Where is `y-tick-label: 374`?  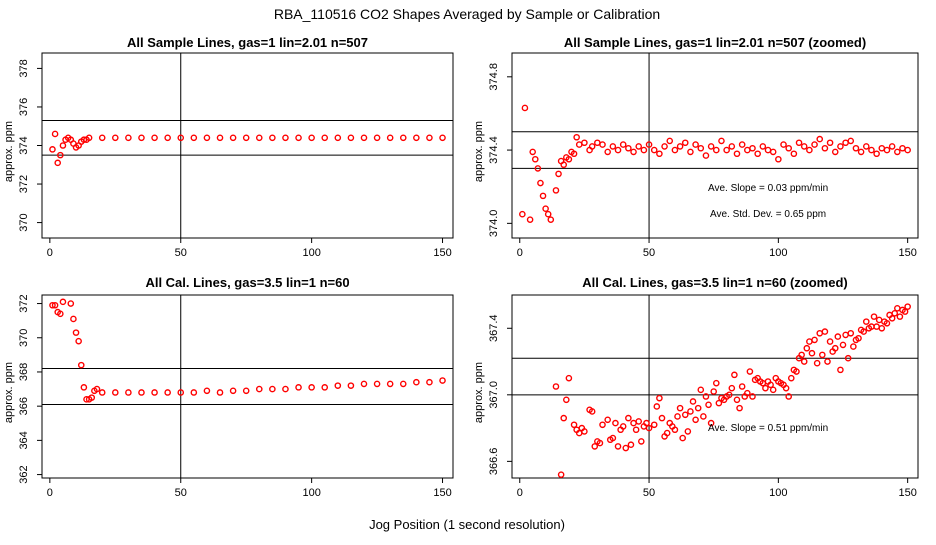
y-tick-label: 374 is located at coordinates (24, 145).